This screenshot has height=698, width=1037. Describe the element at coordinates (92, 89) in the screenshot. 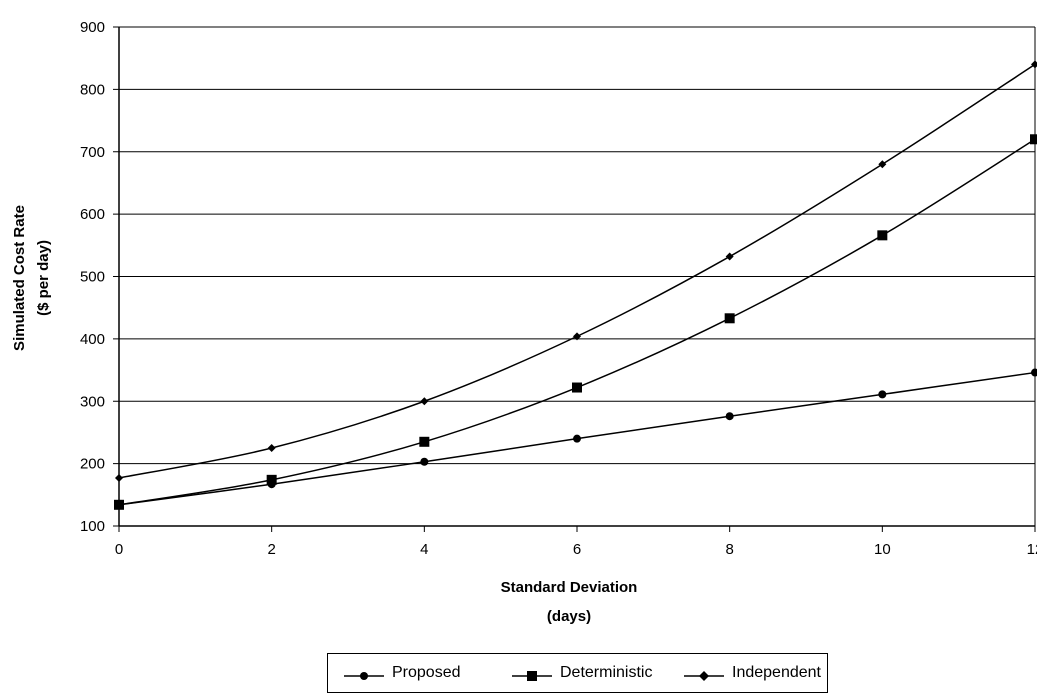

I see `y-tick-label-800: 800` at that location.